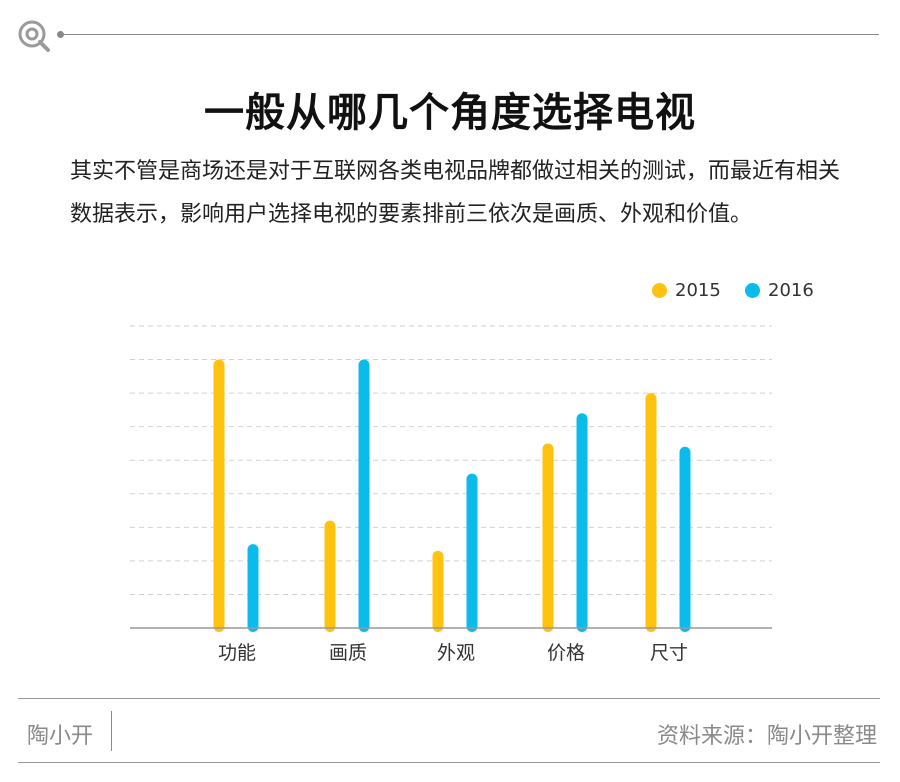 Image resolution: width=900 pixels, height=782 pixels. I want to click on legend-item-2016: 2016, so click(779, 290).